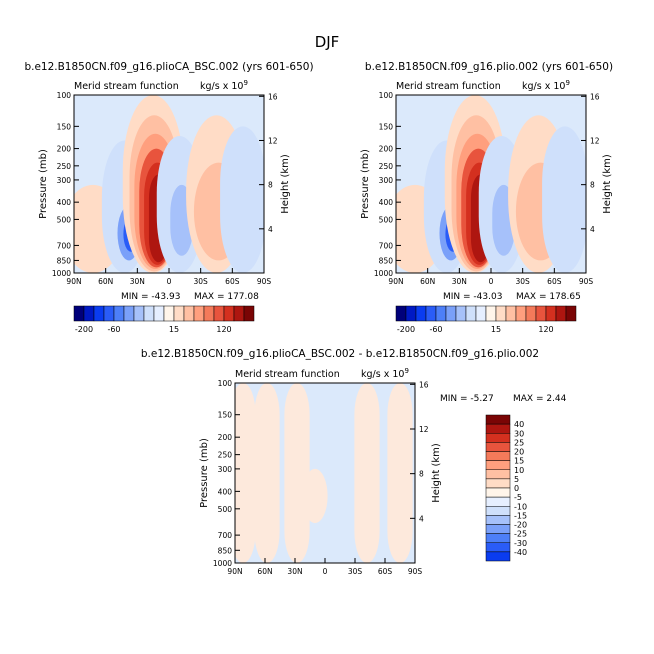 The width and height of the screenshot is (654, 654). What do you see at coordinates (520, 543) in the screenshot?
I see `colorbar-label: -30` at bounding box center [520, 543].